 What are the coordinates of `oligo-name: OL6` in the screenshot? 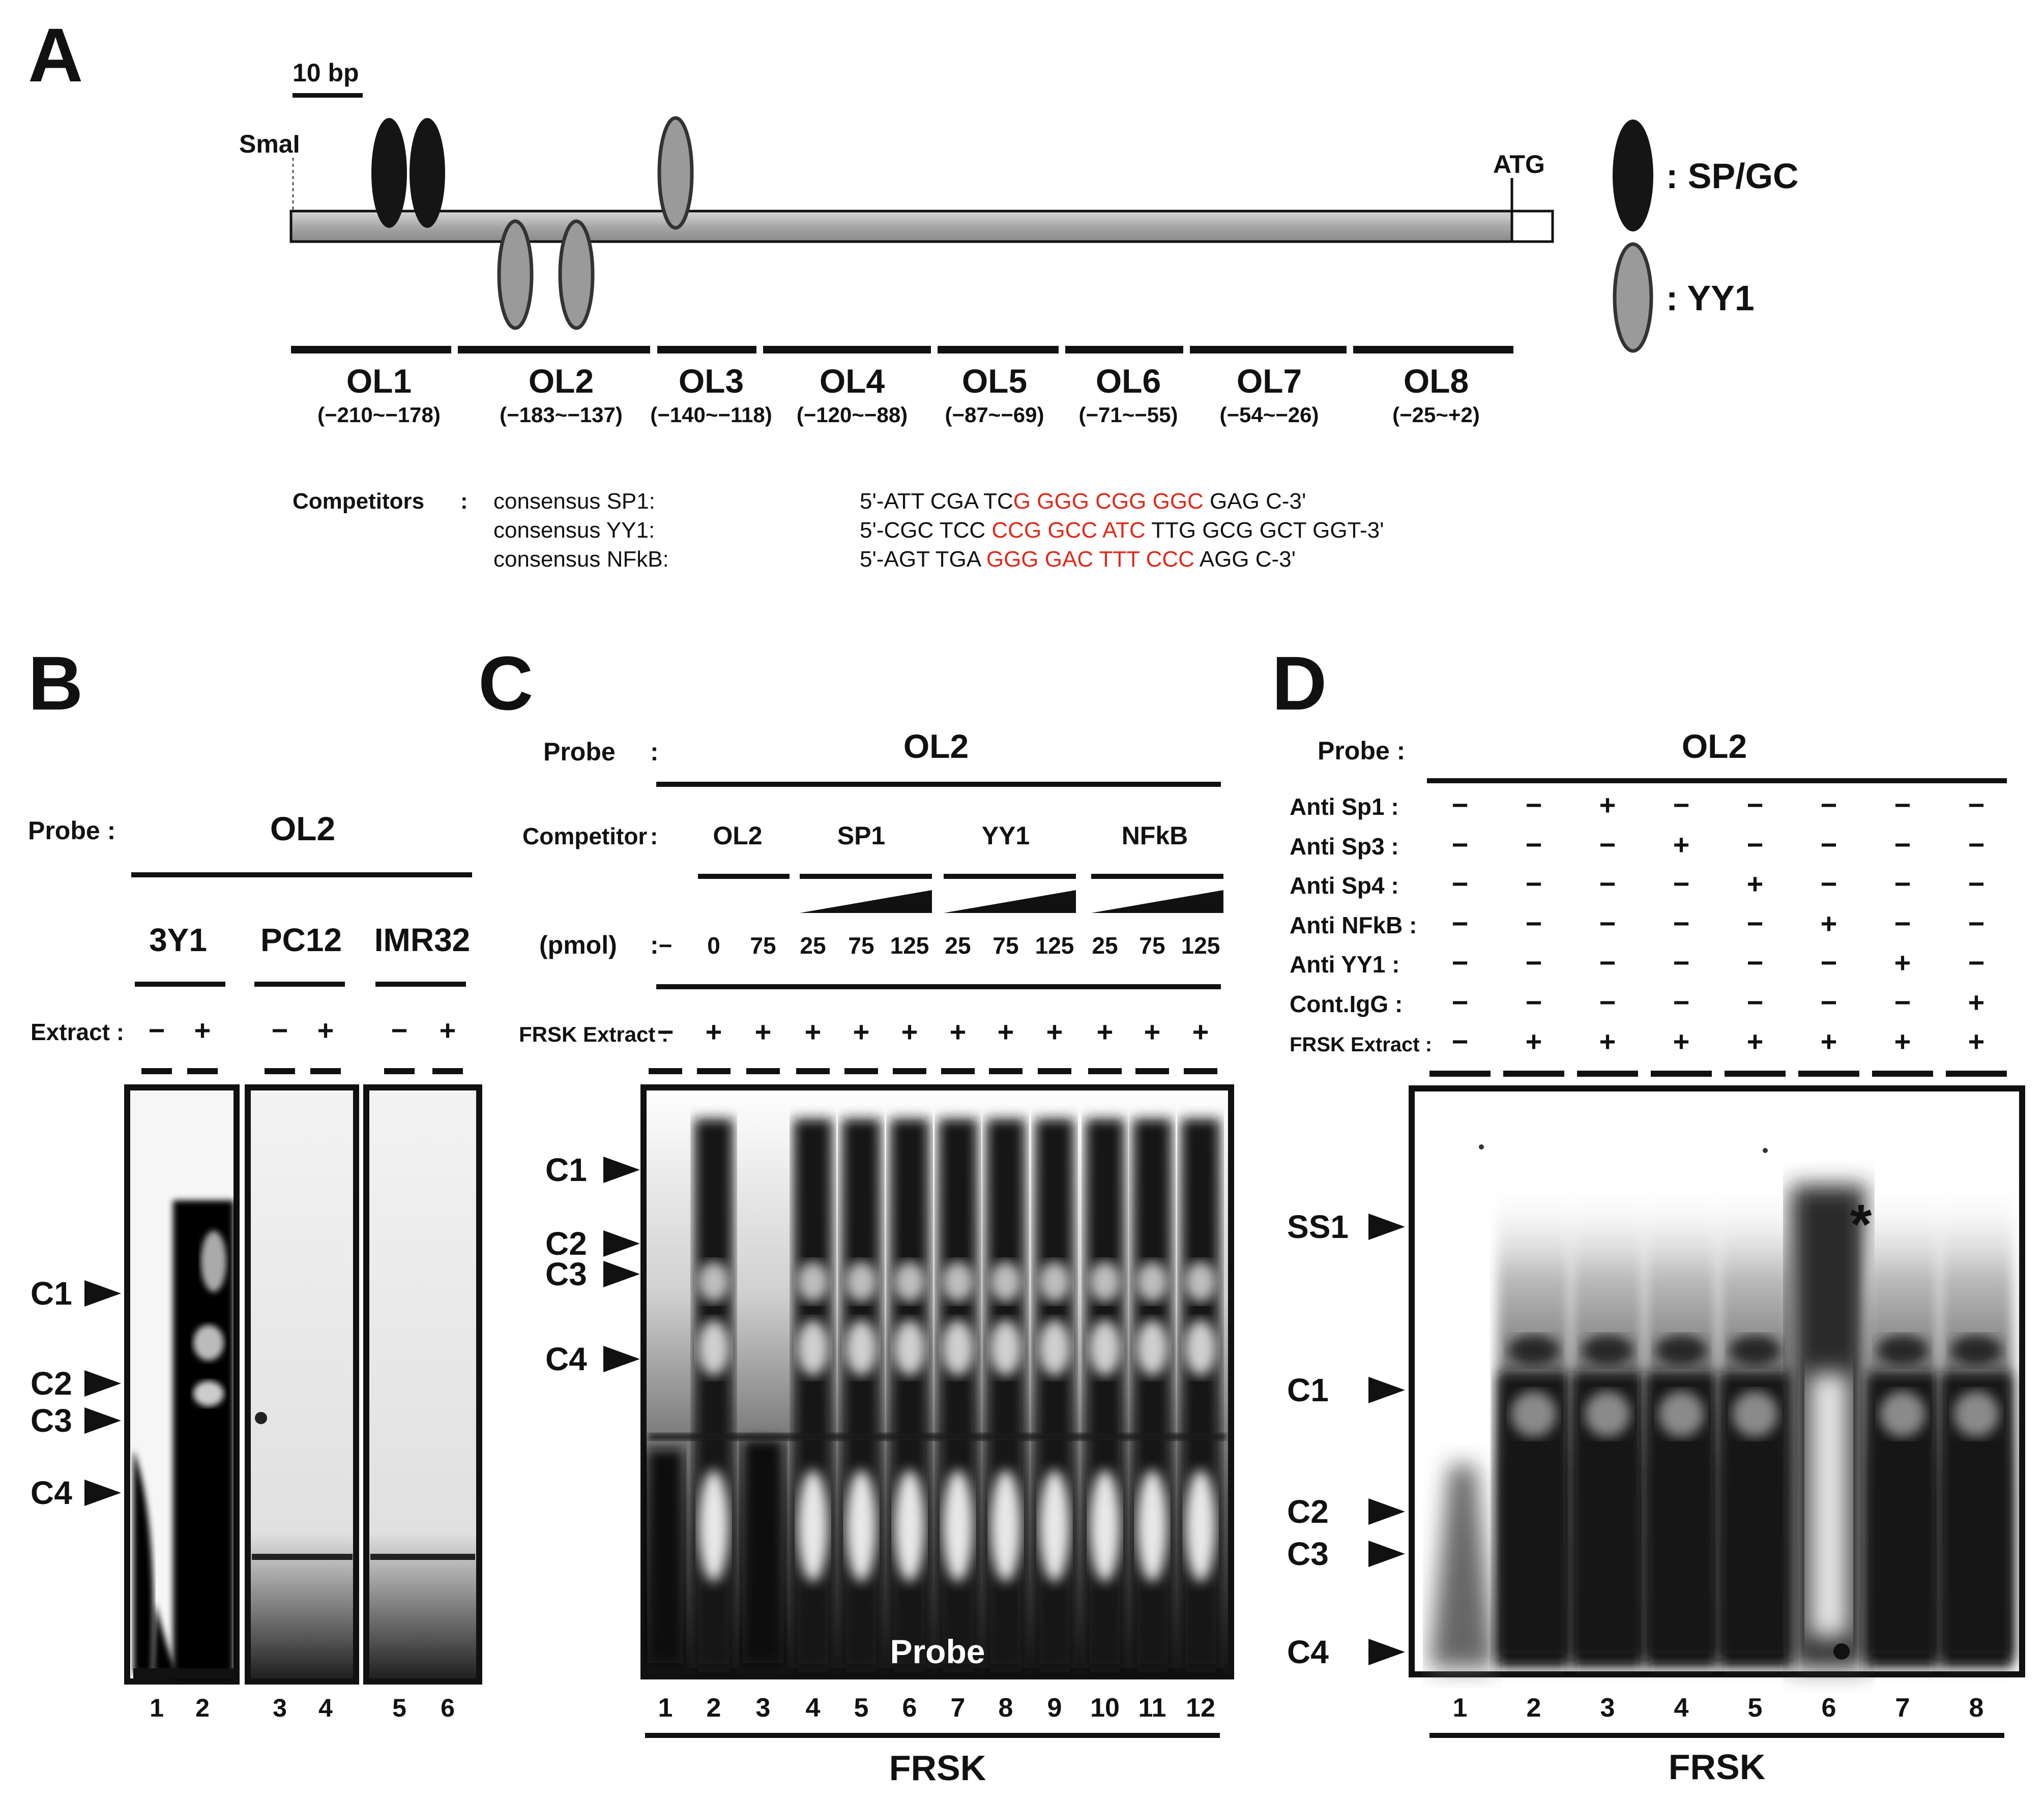 It's located at (1128, 381).